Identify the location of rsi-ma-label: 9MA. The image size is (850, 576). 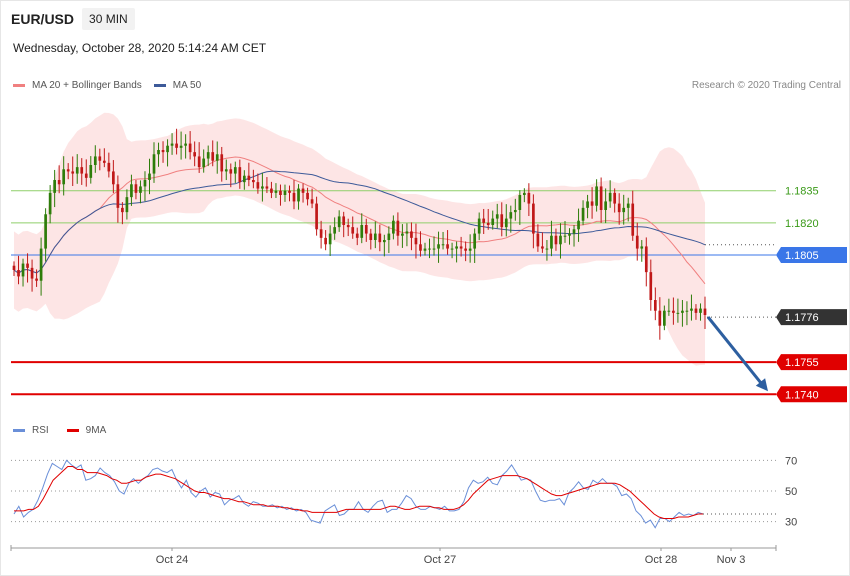
(96, 430).